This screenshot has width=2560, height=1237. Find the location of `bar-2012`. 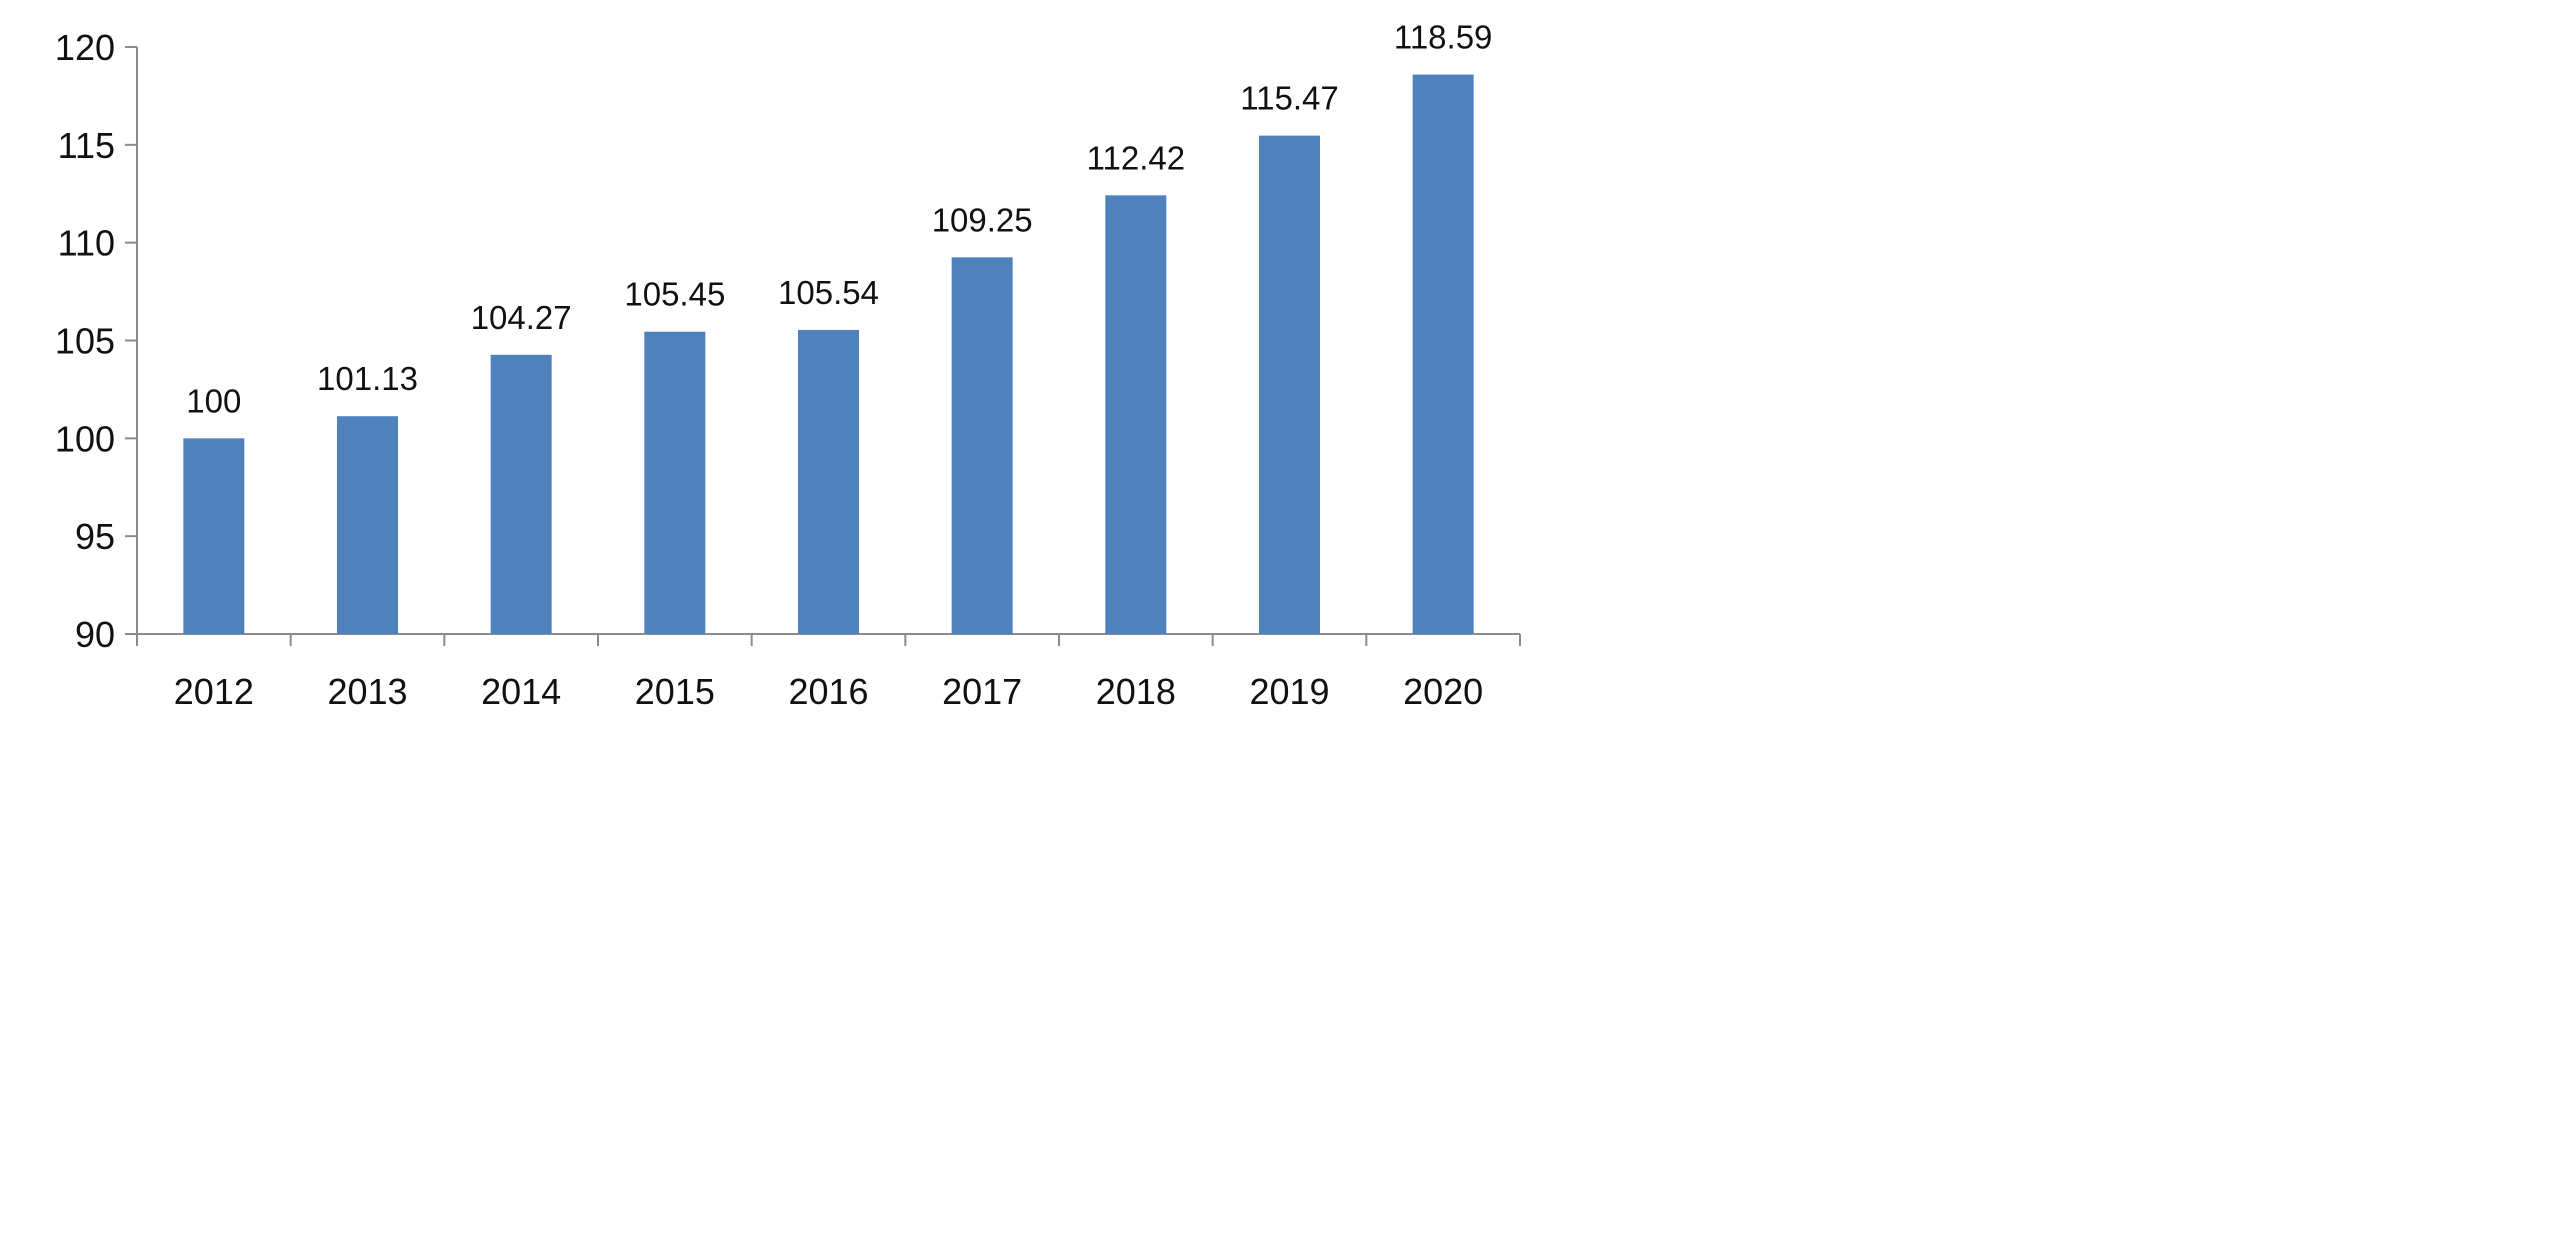

bar-2012 is located at coordinates (214, 536).